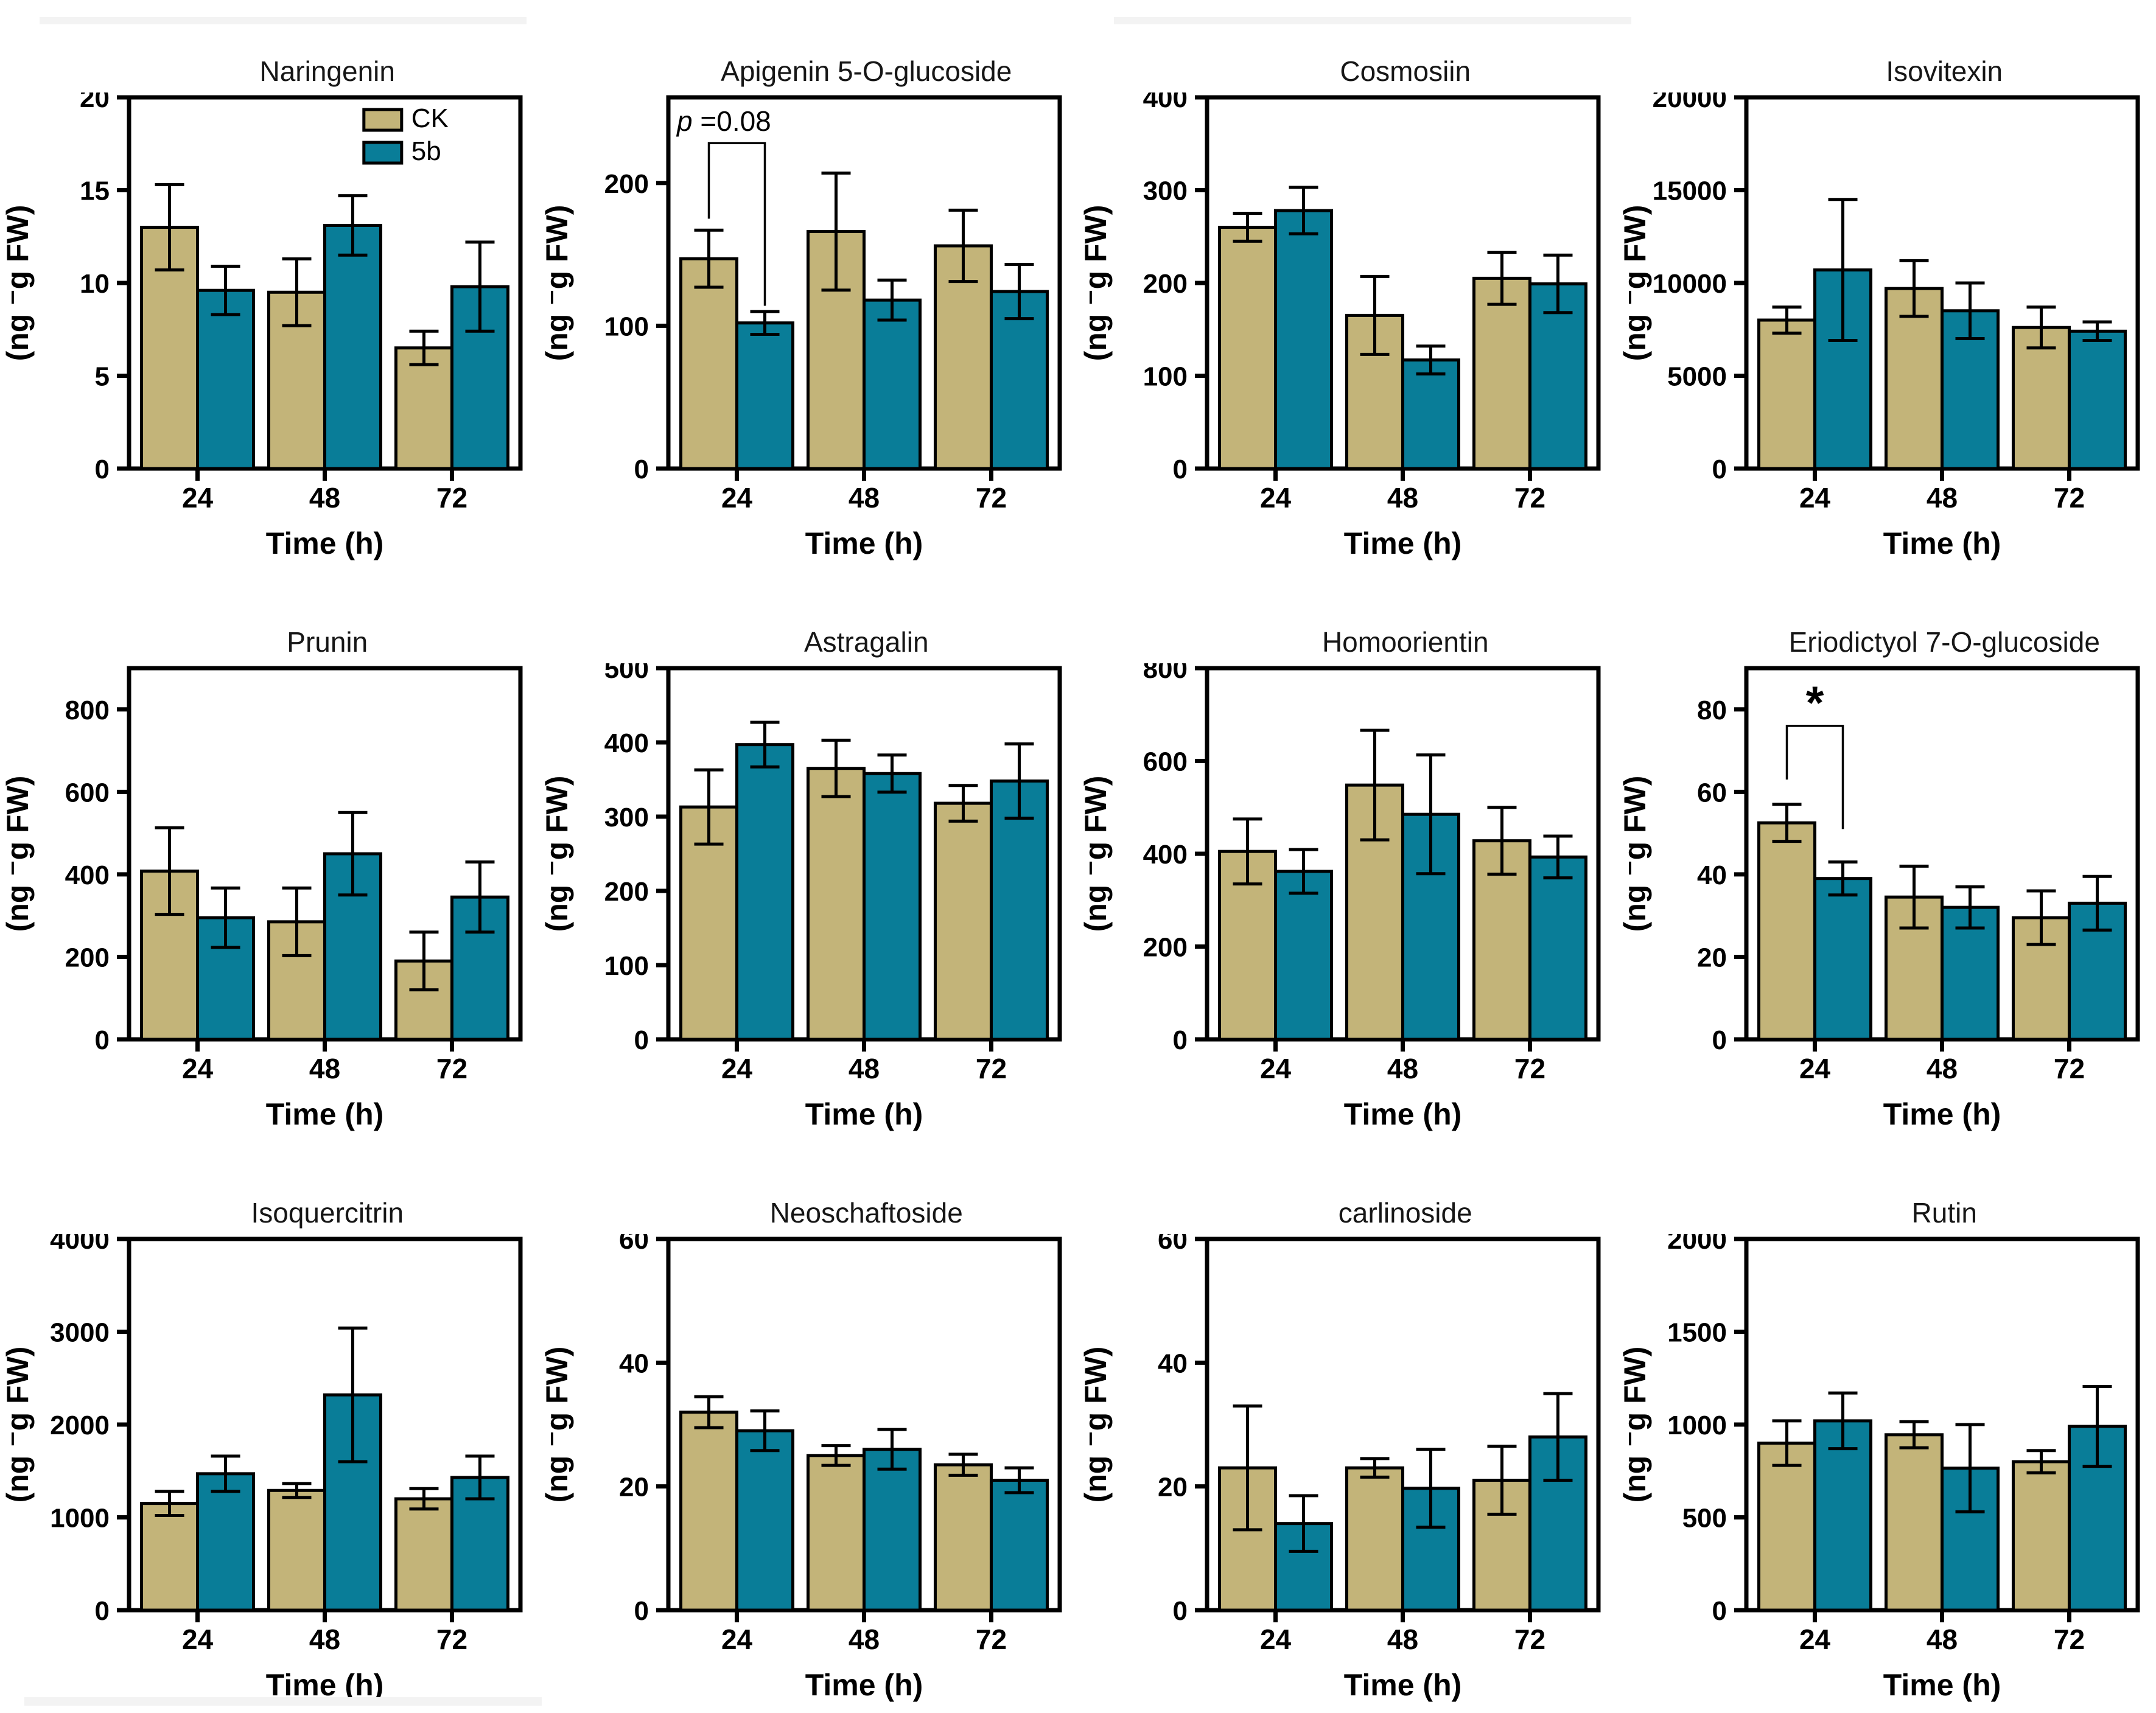 The width and height of the screenshot is (2156, 1713). I want to click on y-axis: 0 100 200 300 400, so click(1175, 288).